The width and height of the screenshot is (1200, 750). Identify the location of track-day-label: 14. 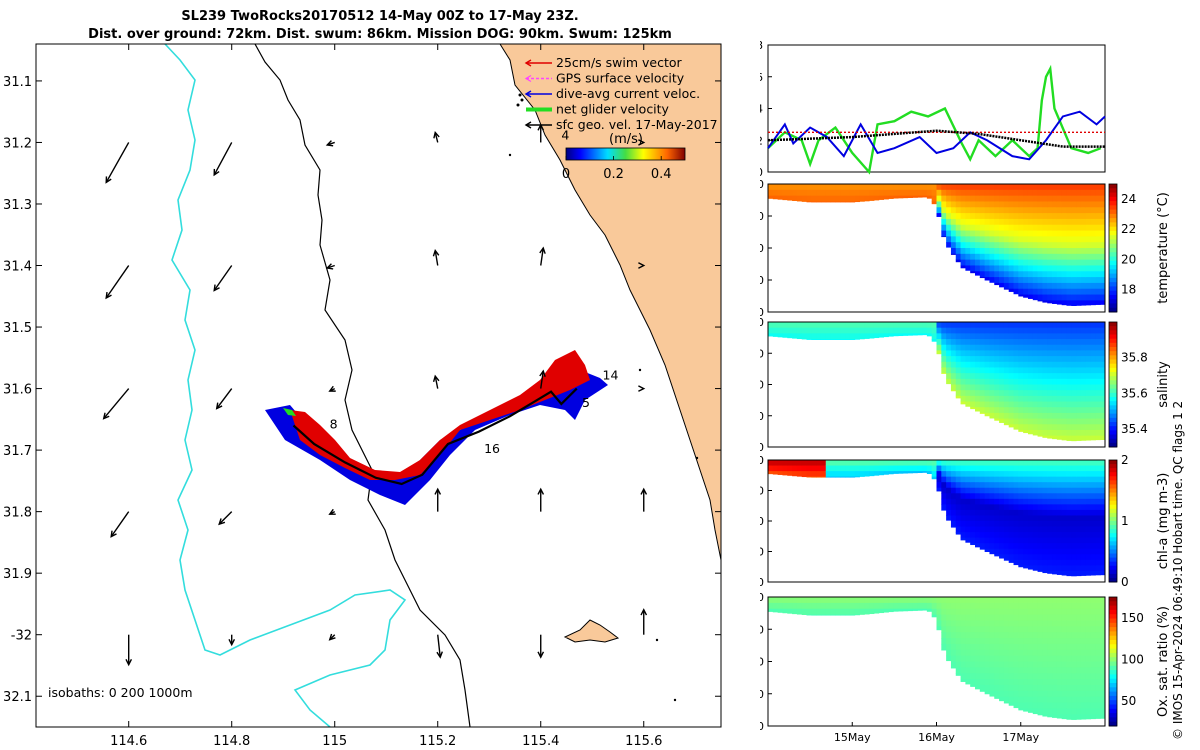
(611, 374).